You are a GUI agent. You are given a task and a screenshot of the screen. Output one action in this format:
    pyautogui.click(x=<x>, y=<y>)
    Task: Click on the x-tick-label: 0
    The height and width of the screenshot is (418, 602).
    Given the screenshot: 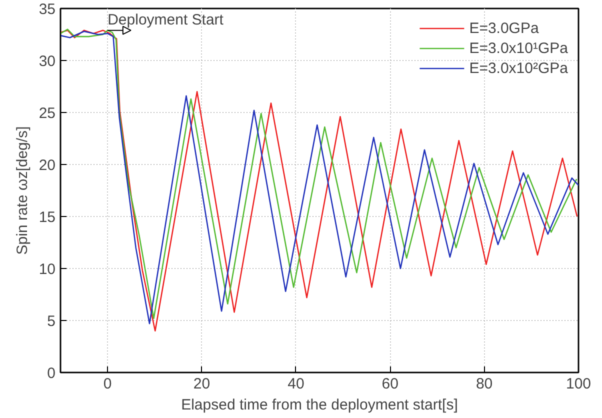 What is the action you would take?
    pyautogui.click(x=107, y=384)
    